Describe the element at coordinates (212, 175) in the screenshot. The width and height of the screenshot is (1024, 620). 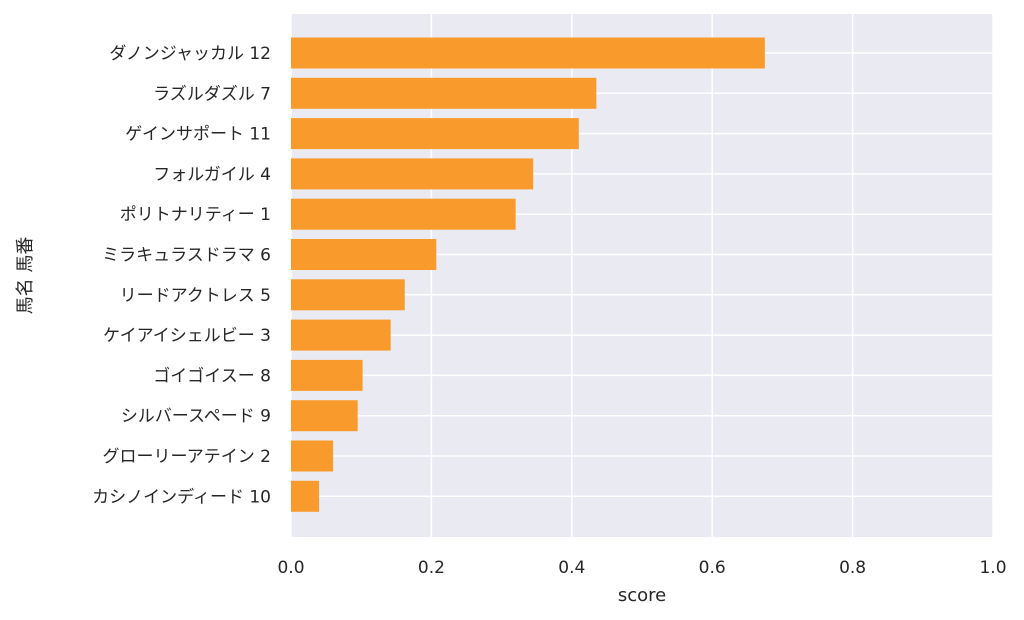
I see `y-tick-label: フォルガイル 4` at that location.